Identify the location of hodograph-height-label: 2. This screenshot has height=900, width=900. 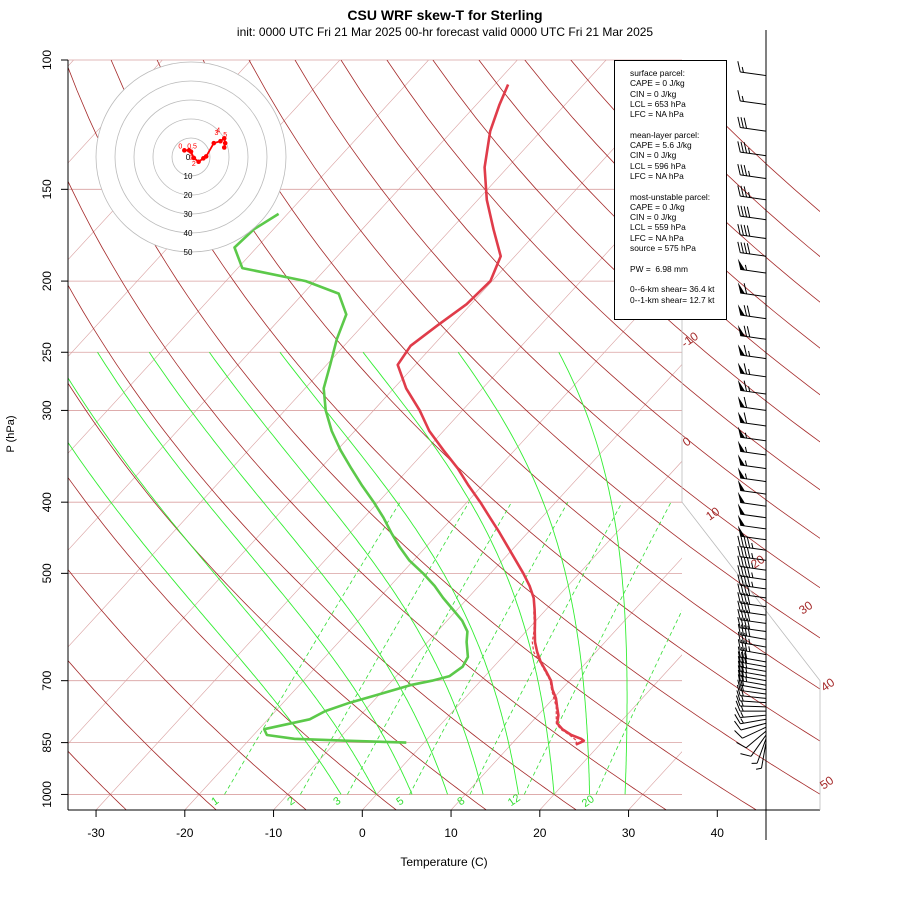
(194, 164).